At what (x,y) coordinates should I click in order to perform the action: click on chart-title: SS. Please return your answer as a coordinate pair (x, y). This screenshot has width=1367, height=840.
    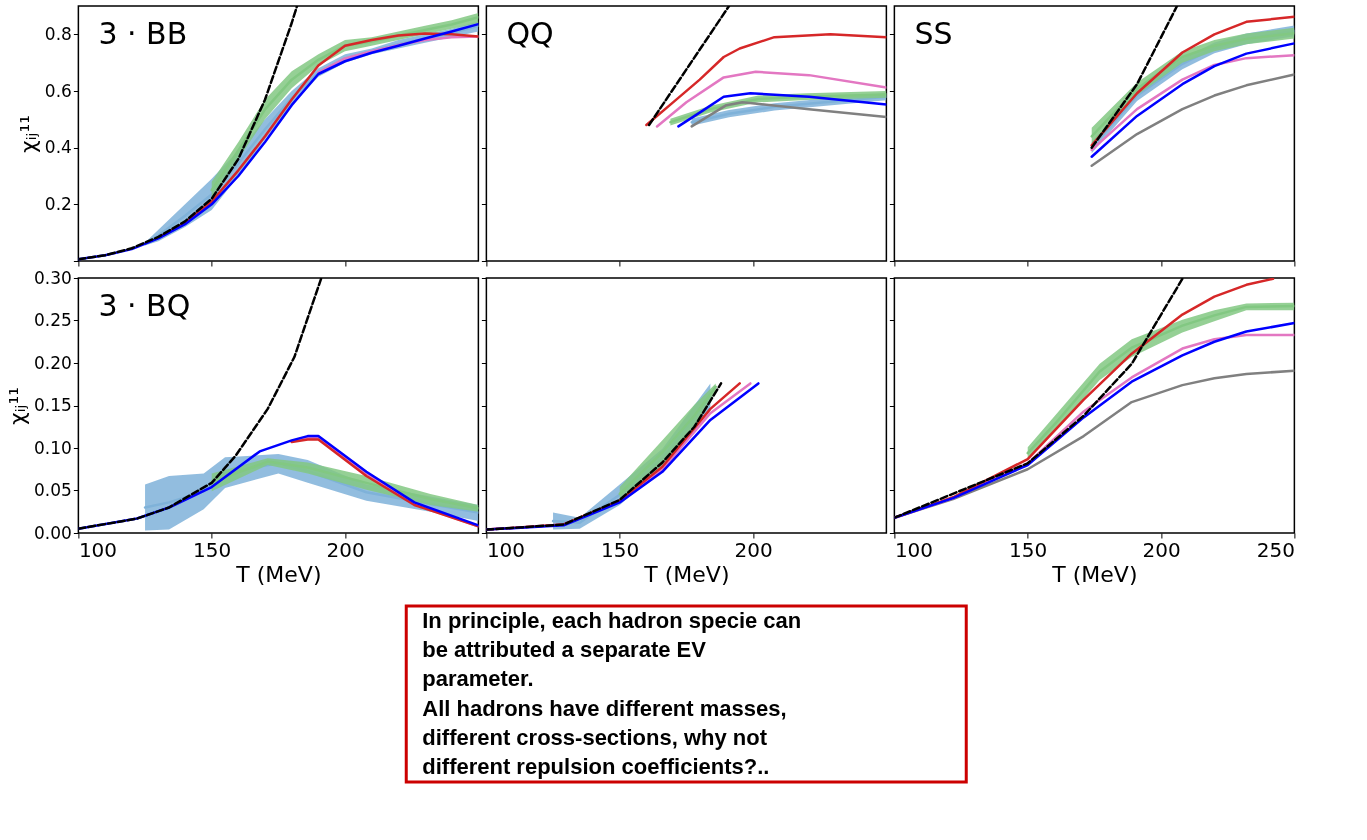
    Looking at the image, I should click on (933, 33).